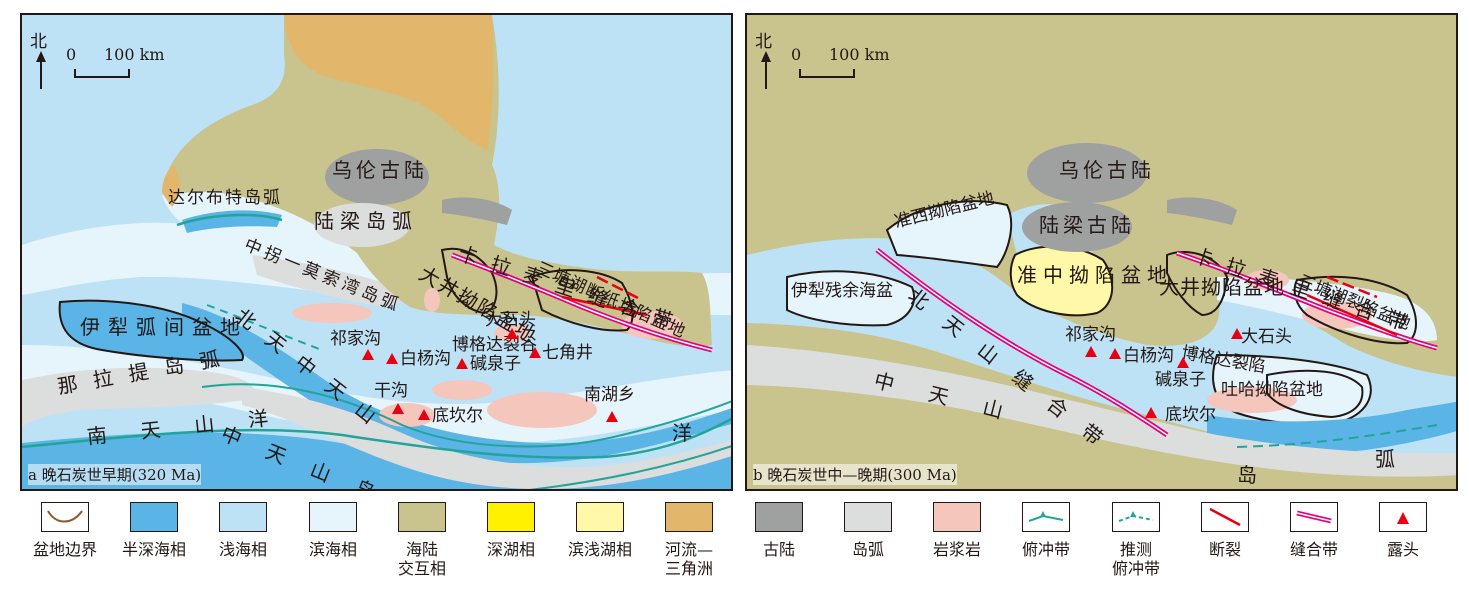  Describe the element at coordinates (1224, 549) in the screenshot. I see `legend-label: 断裂` at that location.